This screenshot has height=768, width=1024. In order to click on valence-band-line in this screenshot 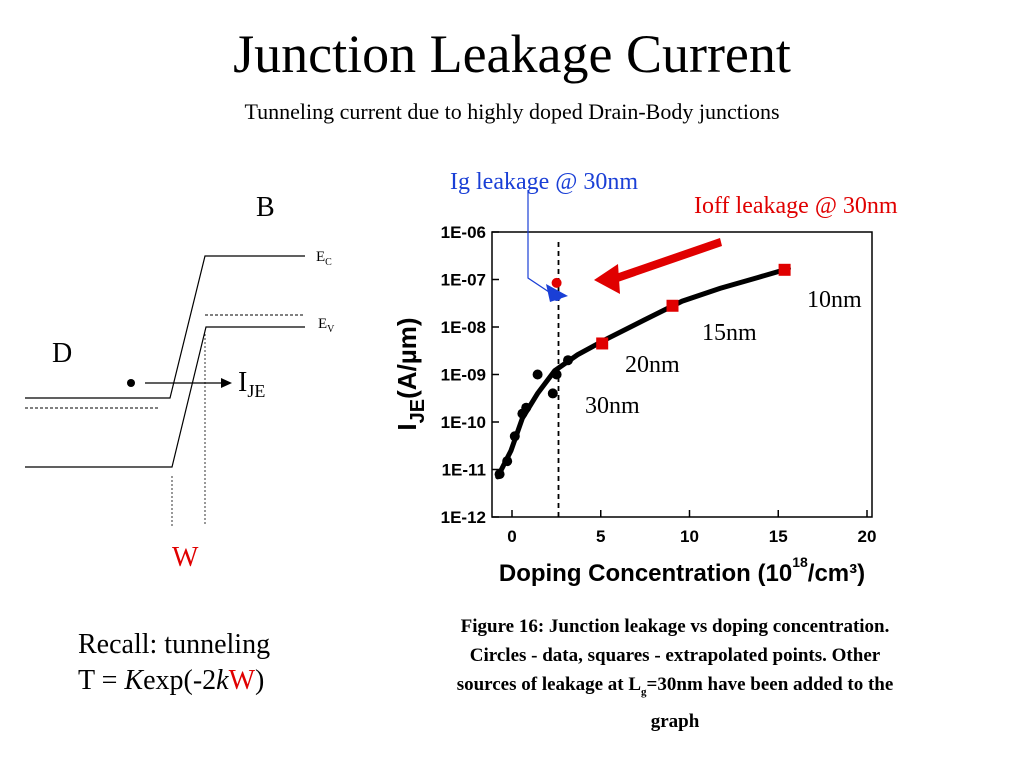, I will do `click(165, 397)`.